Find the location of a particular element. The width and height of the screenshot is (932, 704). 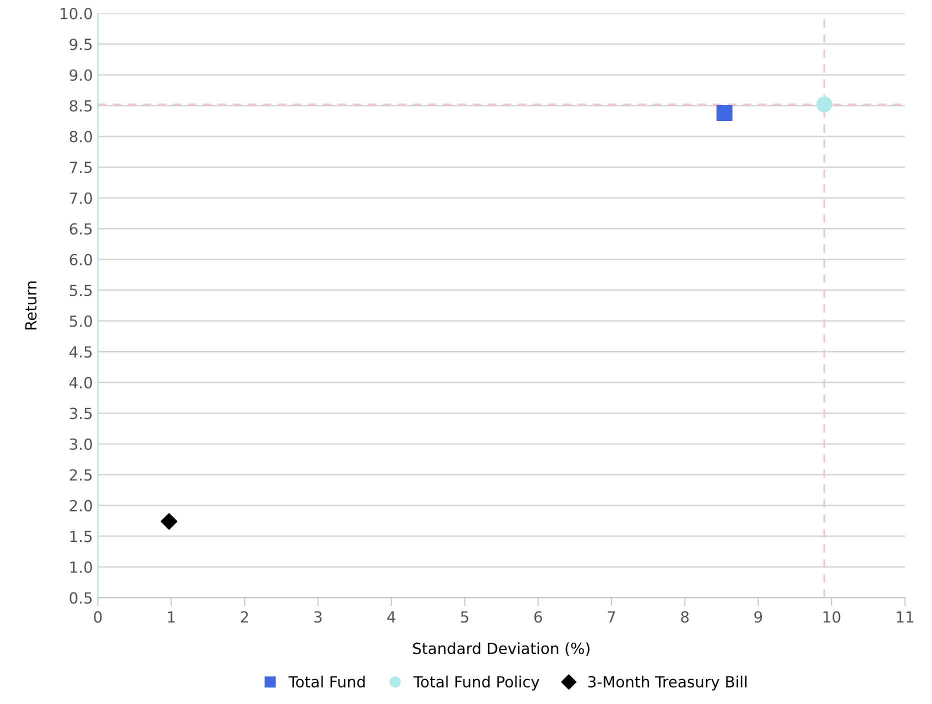

y-tick-label: 0.5 is located at coordinates (81, 598).